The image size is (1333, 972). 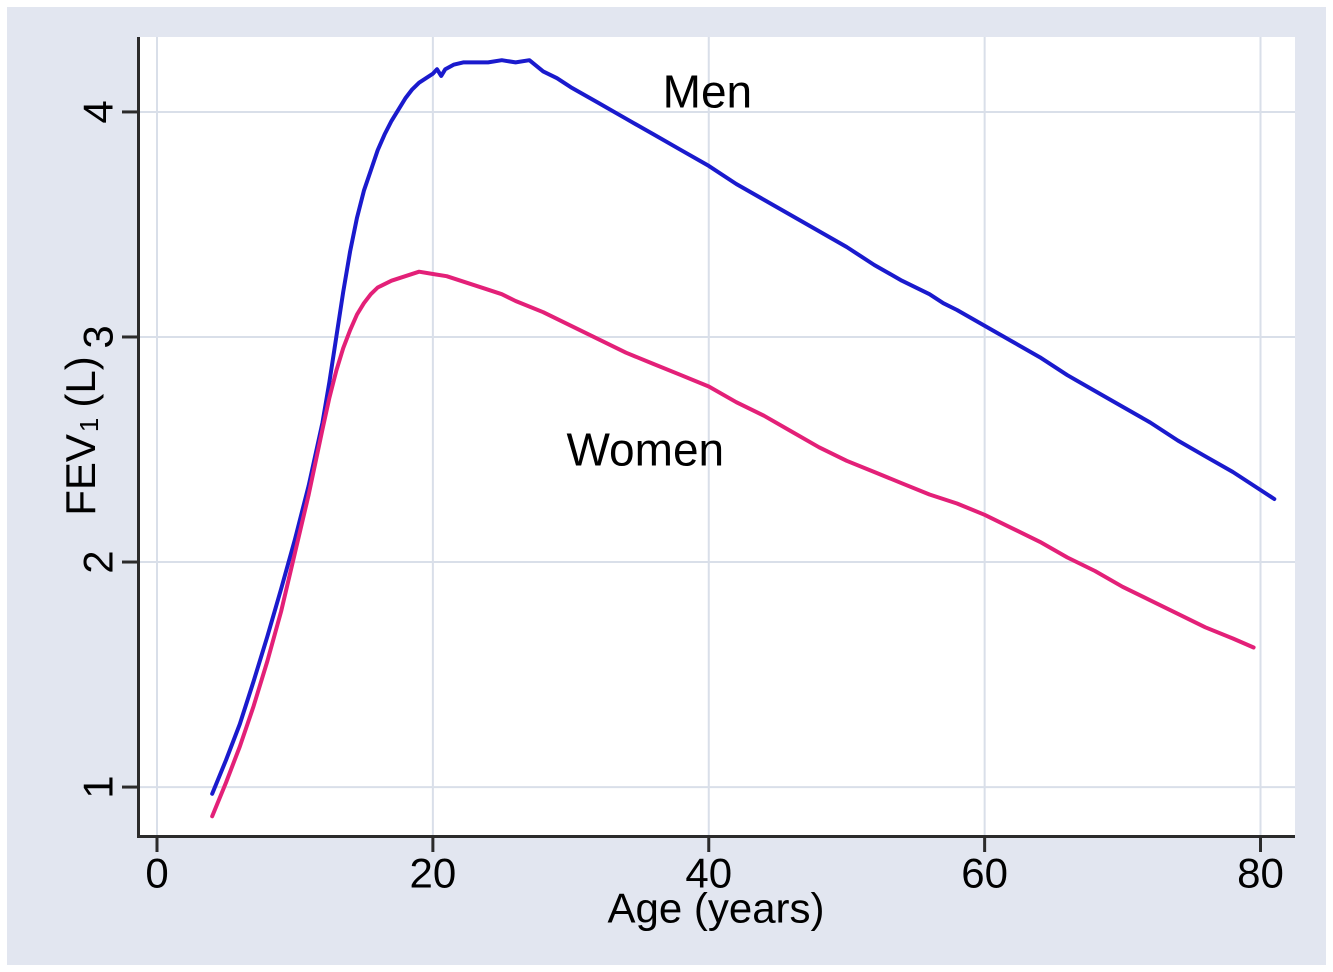 I want to click on series-label-women: Women, so click(x=645, y=450).